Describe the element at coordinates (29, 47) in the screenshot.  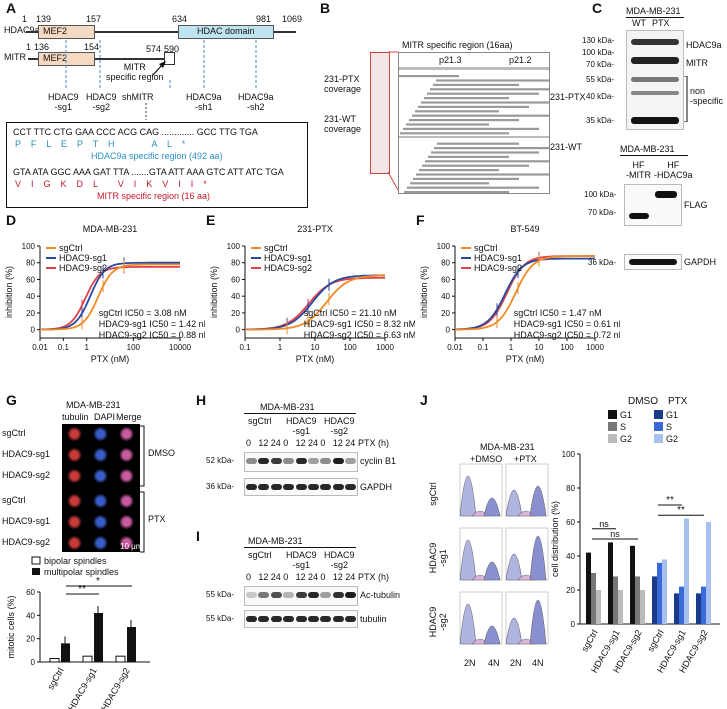
I see `mpos-1: 1` at that location.